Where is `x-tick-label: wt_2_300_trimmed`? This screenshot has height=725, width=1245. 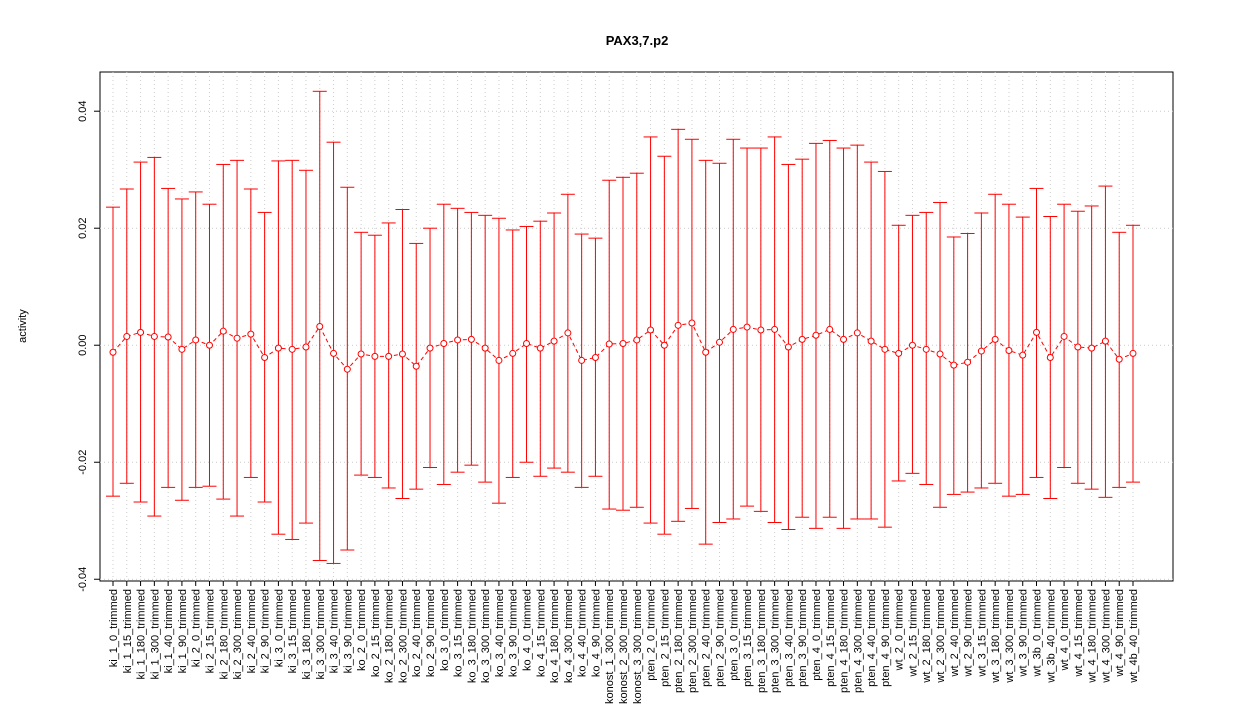 x-tick-label: wt_2_300_trimmed is located at coordinates (941, 636).